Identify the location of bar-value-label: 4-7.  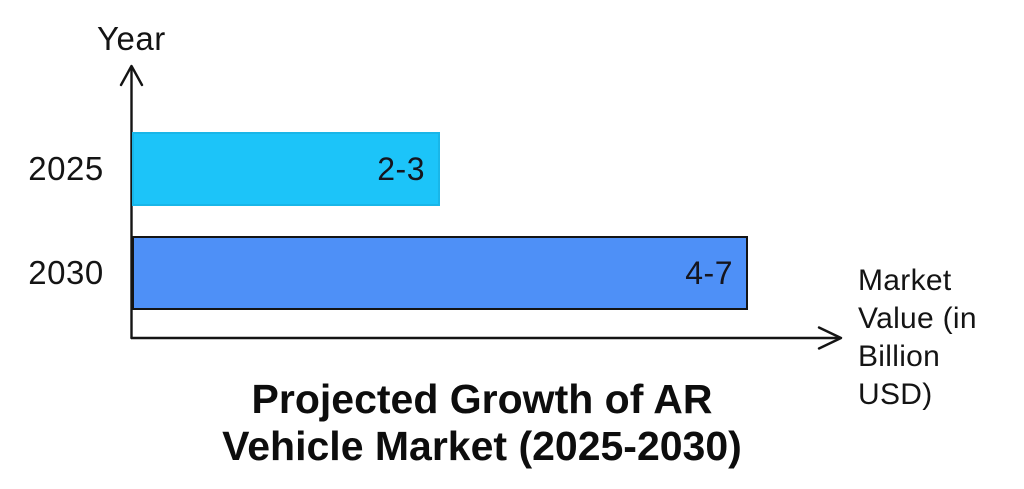
(709, 272).